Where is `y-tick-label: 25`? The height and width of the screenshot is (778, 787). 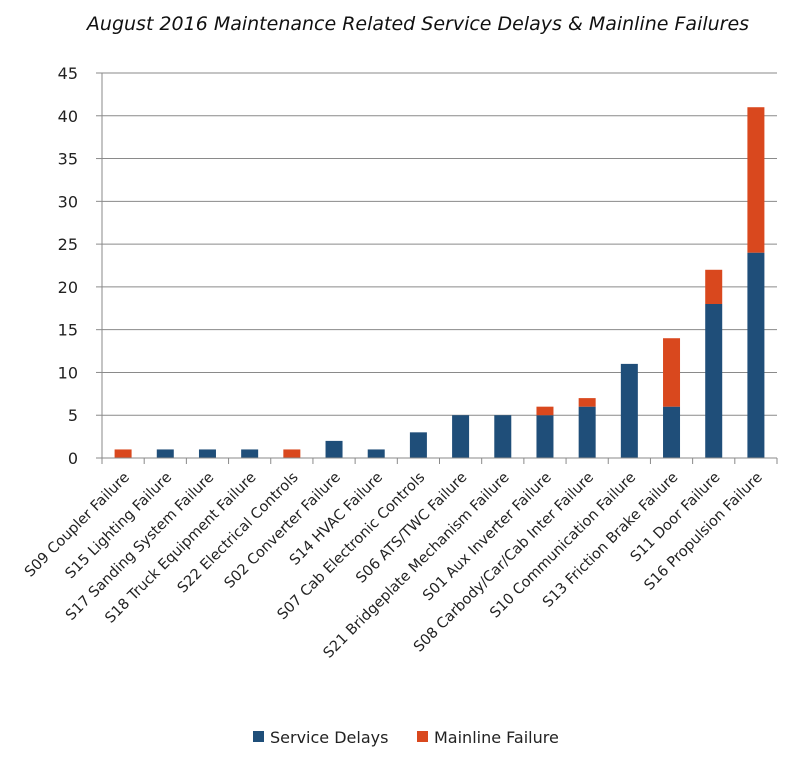
y-tick-label: 25 is located at coordinates (68, 244).